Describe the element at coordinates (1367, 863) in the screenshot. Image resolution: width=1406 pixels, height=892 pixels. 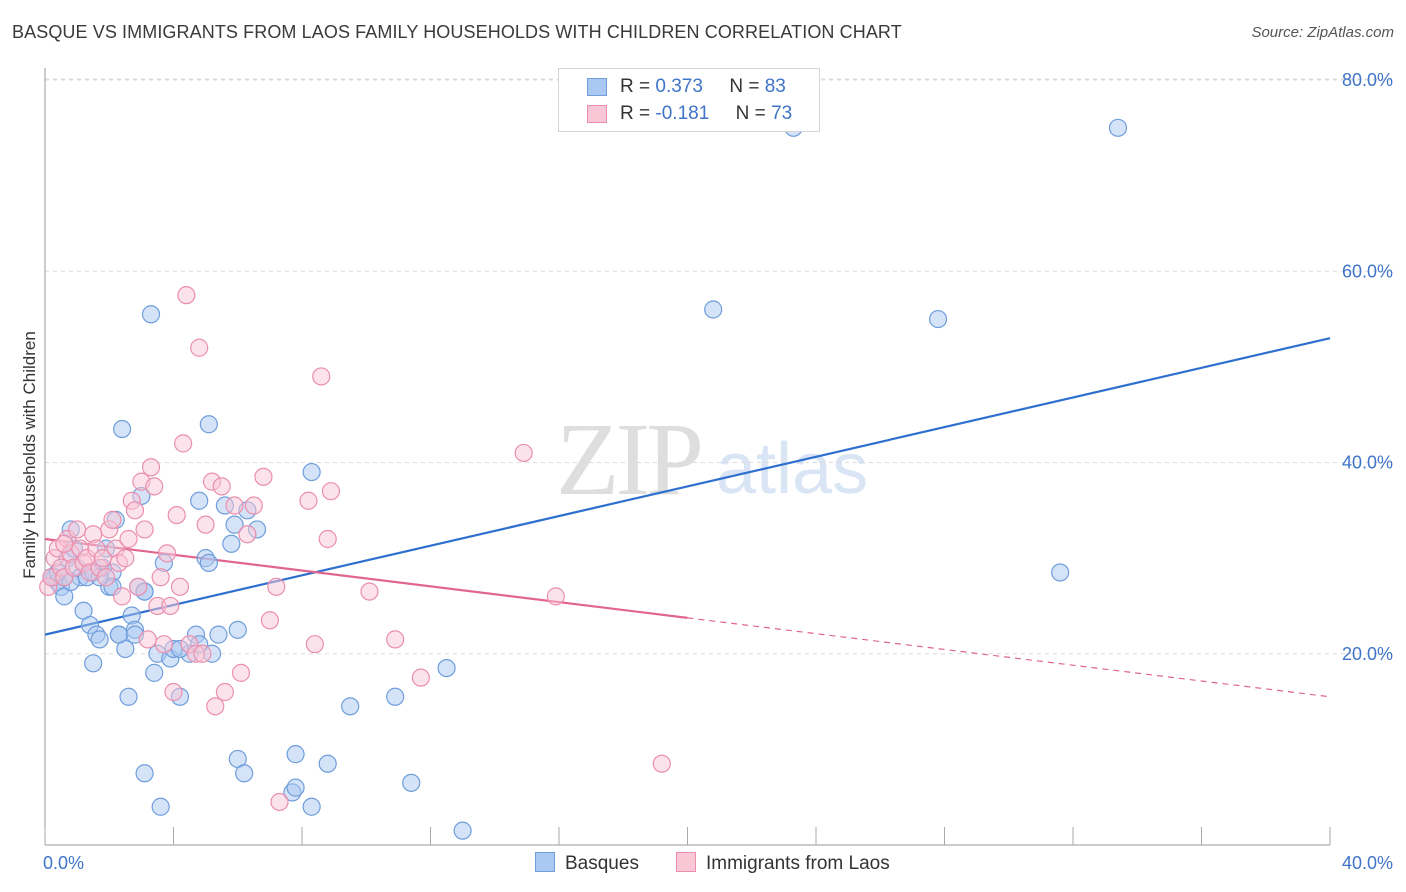
I see `x-tick-label: 40.0%` at that location.